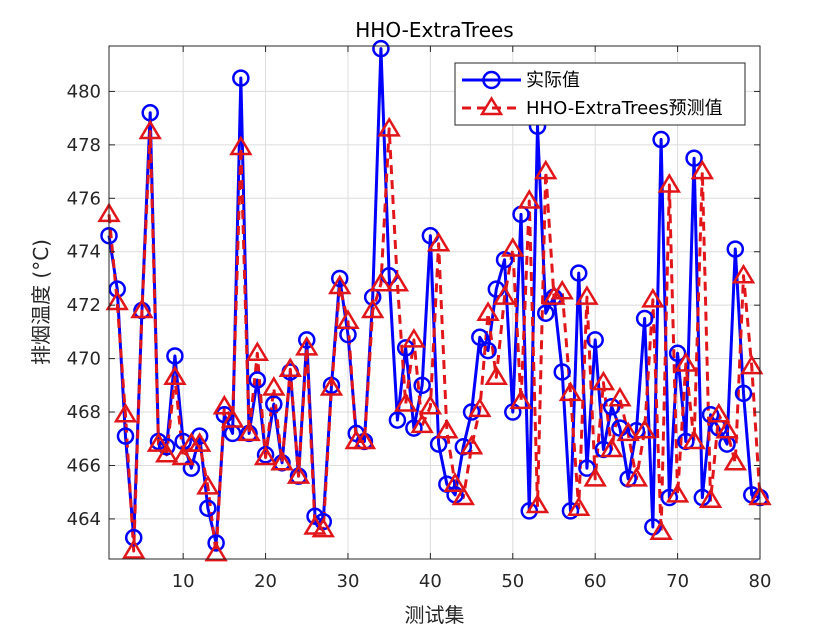  Describe the element at coordinates (760, 581) in the screenshot. I see `x-tick-label: 80` at that location.